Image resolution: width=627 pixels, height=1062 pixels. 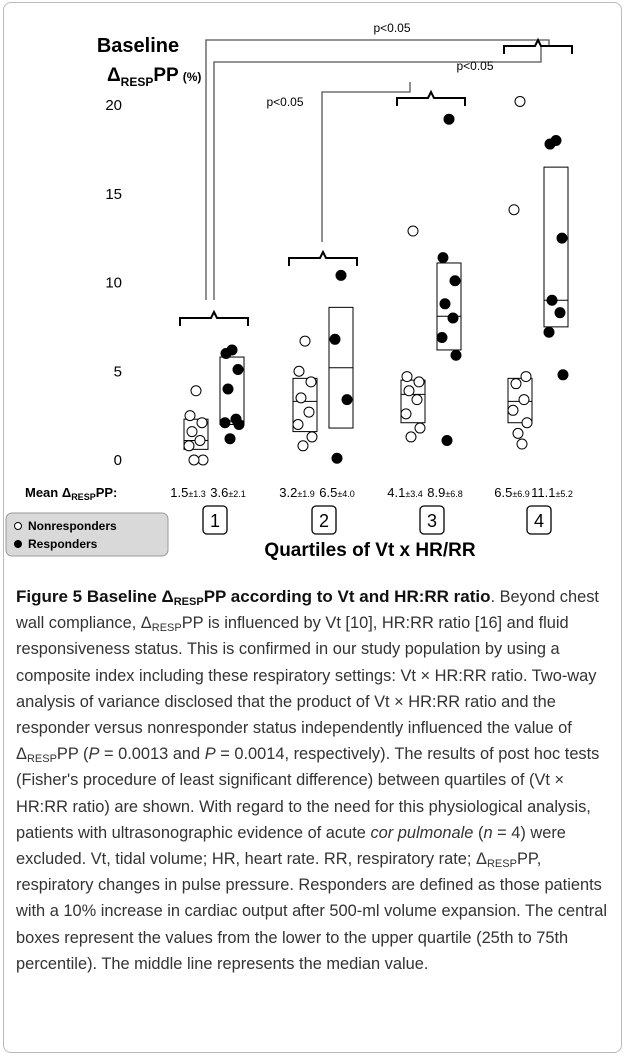 What do you see at coordinates (236, 494) in the screenshot?
I see `mean-sd: ±2.1` at bounding box center [236, 494].